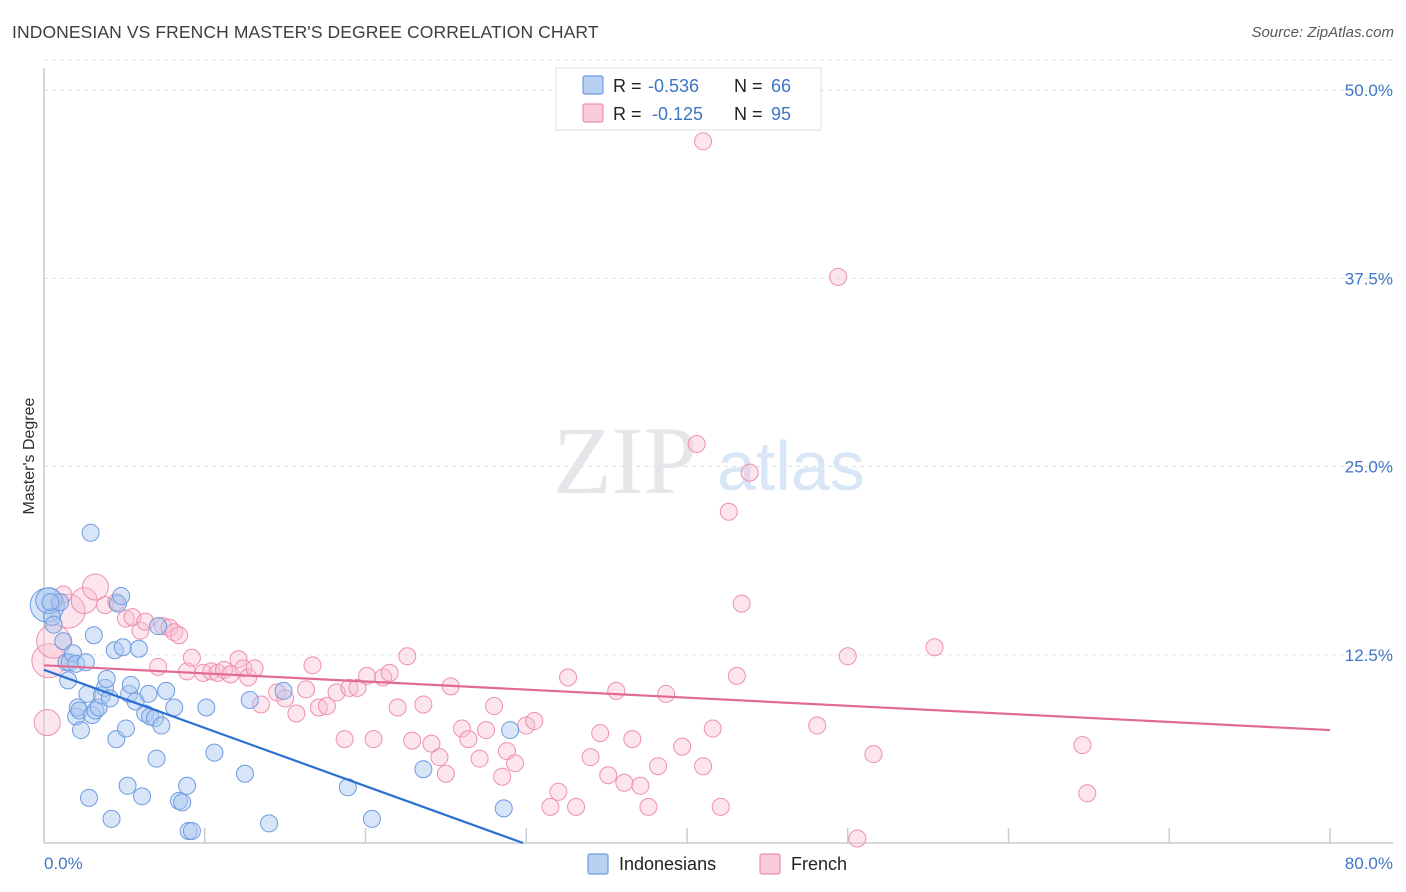 This screenshot has height=892, width=1406. Describe the element at coordinates (598, 864) in the screenshot. I see `bottom-legend-swatch-indonesians` at that location.